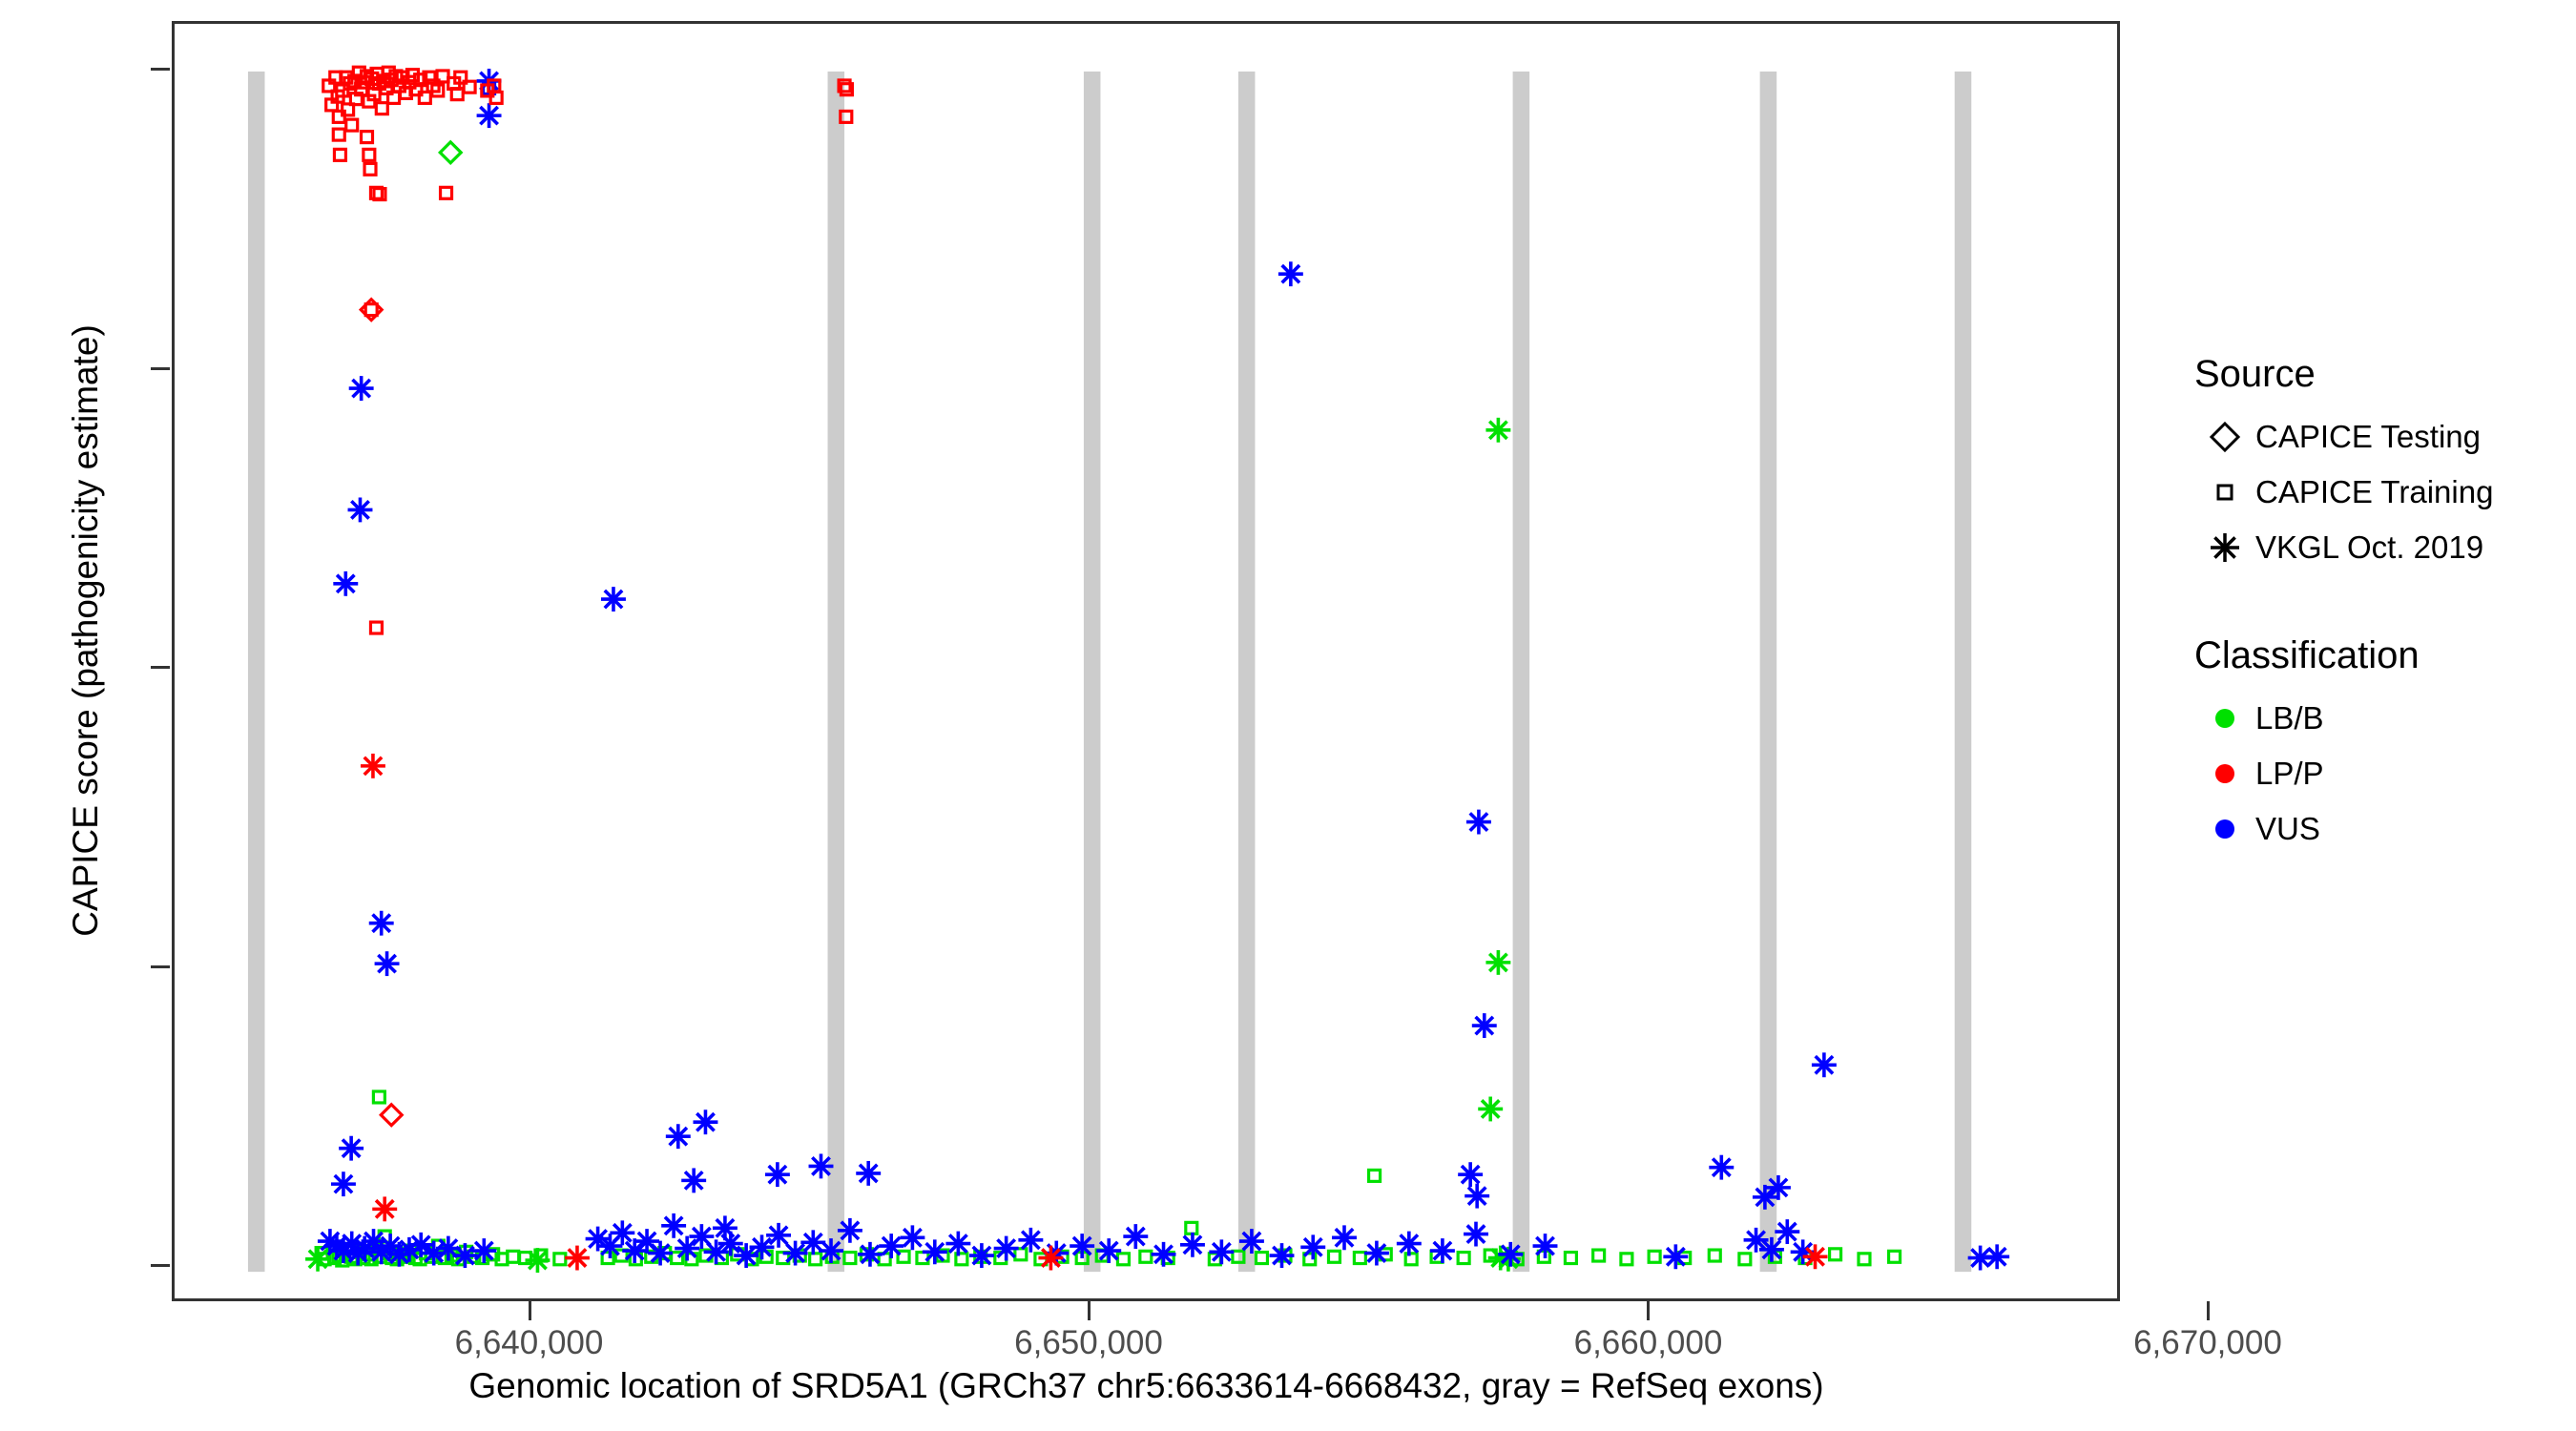 The image size is (2576, 1431). What do you see at coordinates (2287, 828) in the screenshot?
I see `legend-item-label: VUS` at bounding box center [2287, 828].